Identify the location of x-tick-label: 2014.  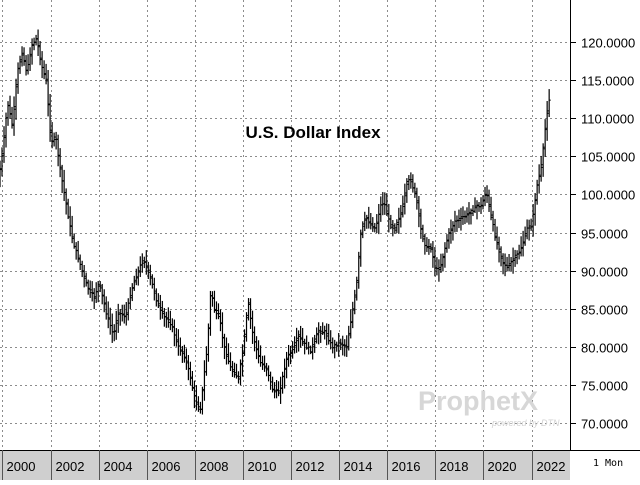
(358, 466).